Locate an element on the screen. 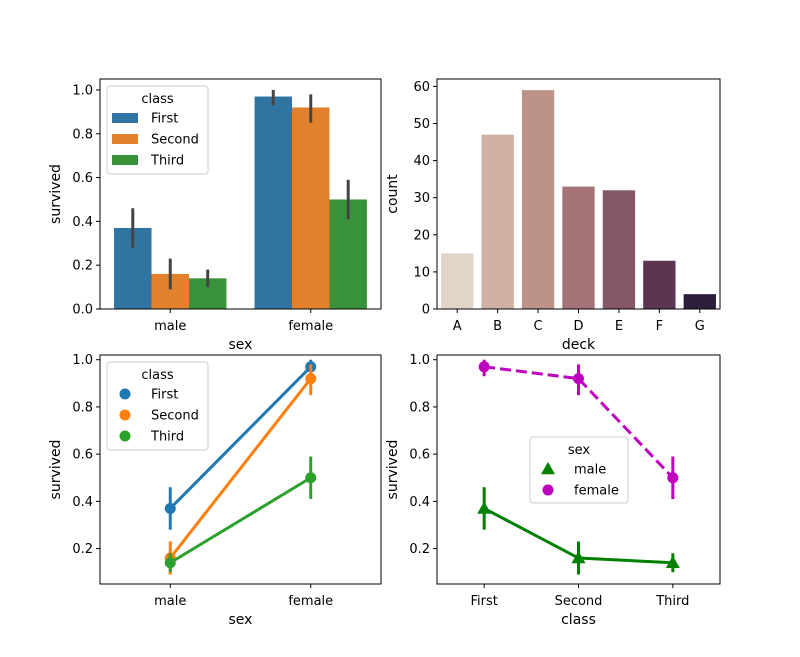 This screenshot has height=657, width=800. x-tick-label: A is located at coordinates (457, 326).